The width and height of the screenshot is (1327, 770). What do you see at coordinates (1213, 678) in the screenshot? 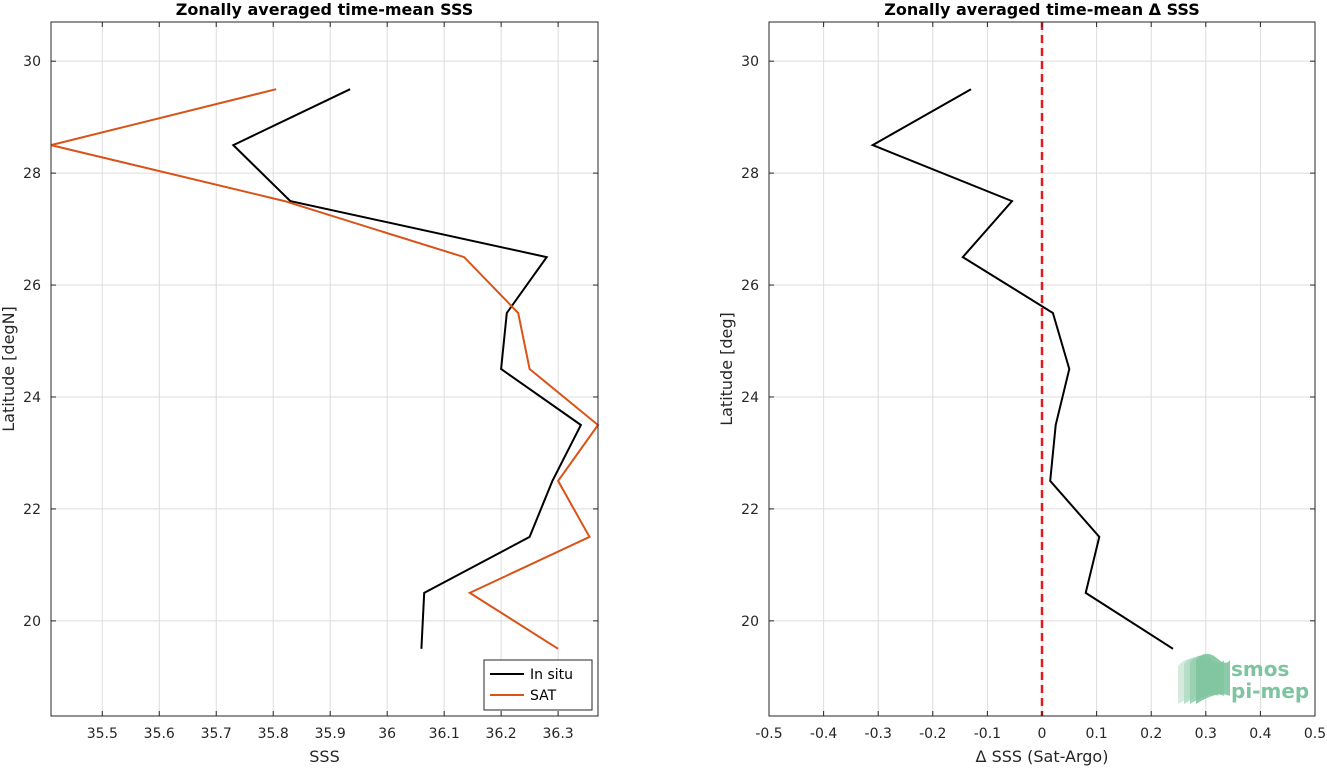
I see `logo-wave-shape` at bounding box center [1213, 678].